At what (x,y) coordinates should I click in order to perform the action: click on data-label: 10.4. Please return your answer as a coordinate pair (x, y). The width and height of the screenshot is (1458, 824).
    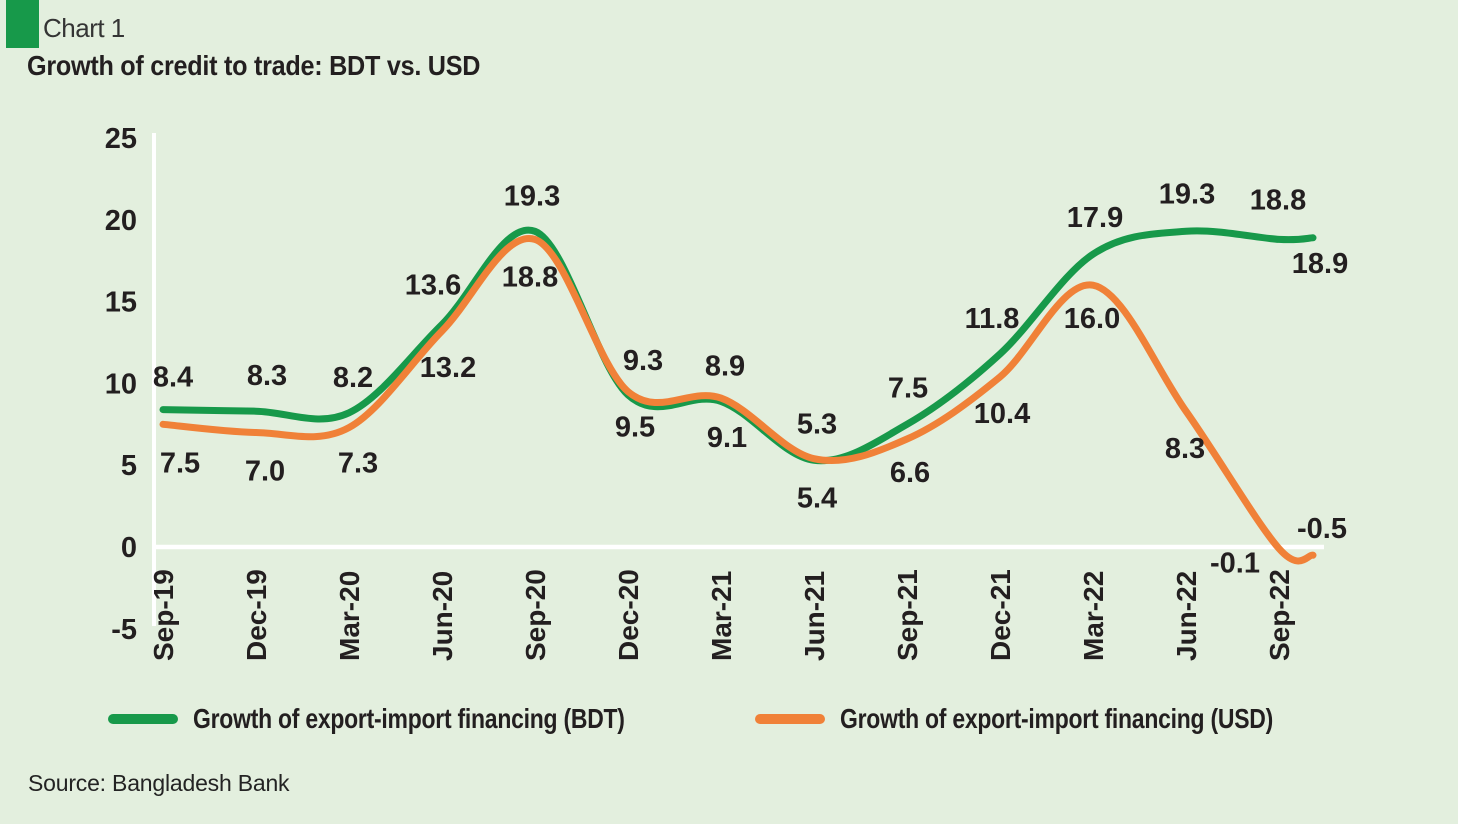
    Looking at the image, I should click on (1002, 414).